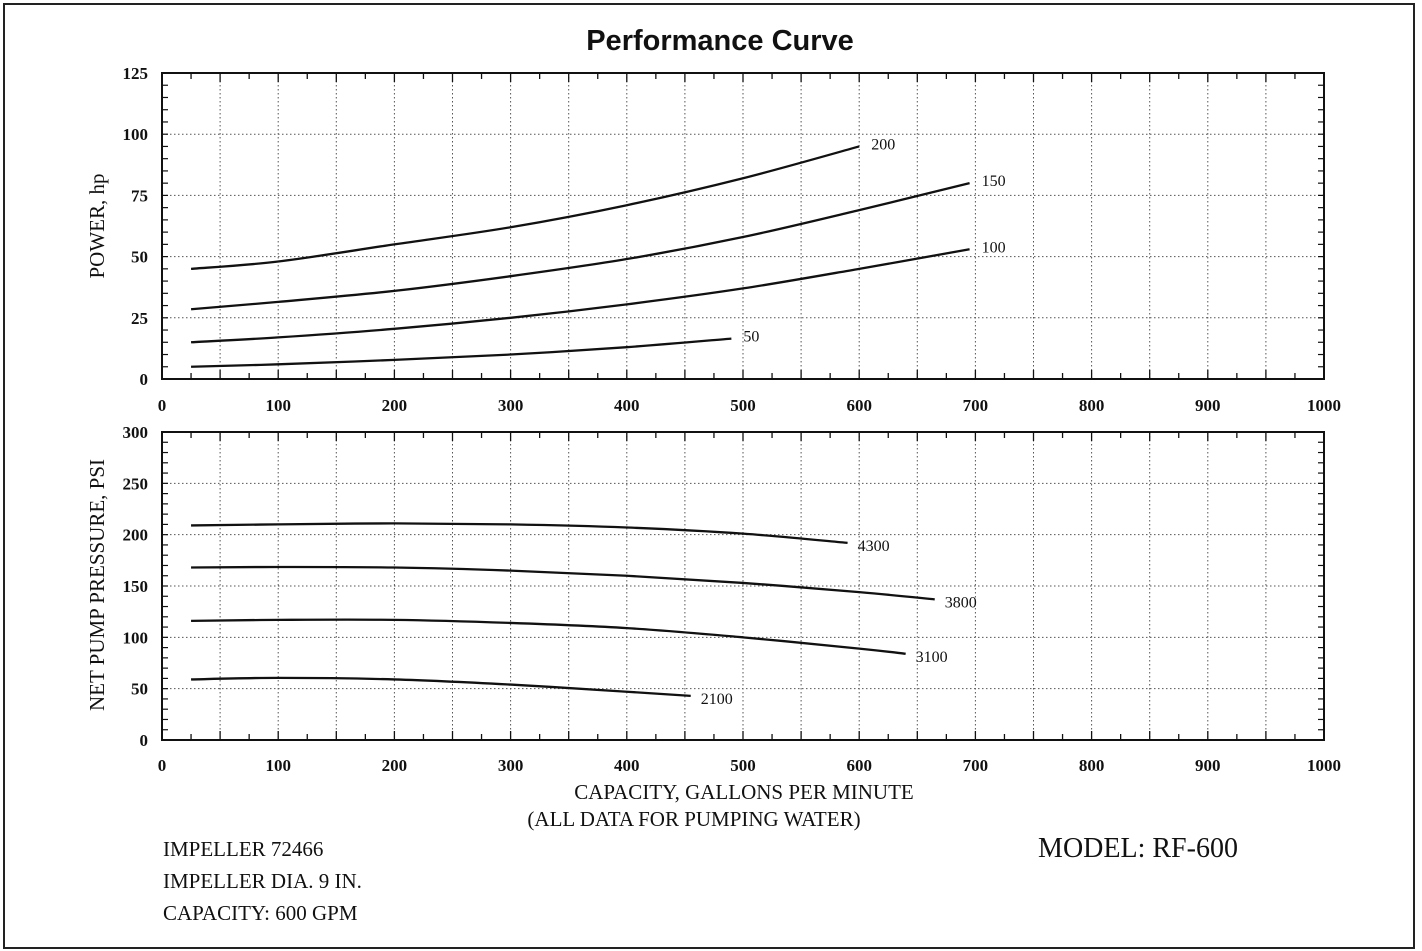  Describe the element at coordinates (859, 765) in the screenshot. I see `pressure-x-tick-label: 600` at that location.